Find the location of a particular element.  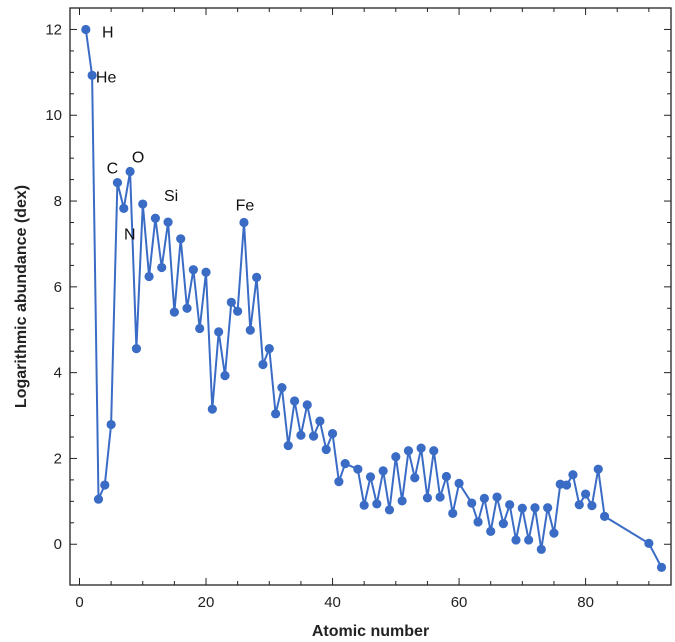

annotation-label: H is located at coordinates (108, 32).